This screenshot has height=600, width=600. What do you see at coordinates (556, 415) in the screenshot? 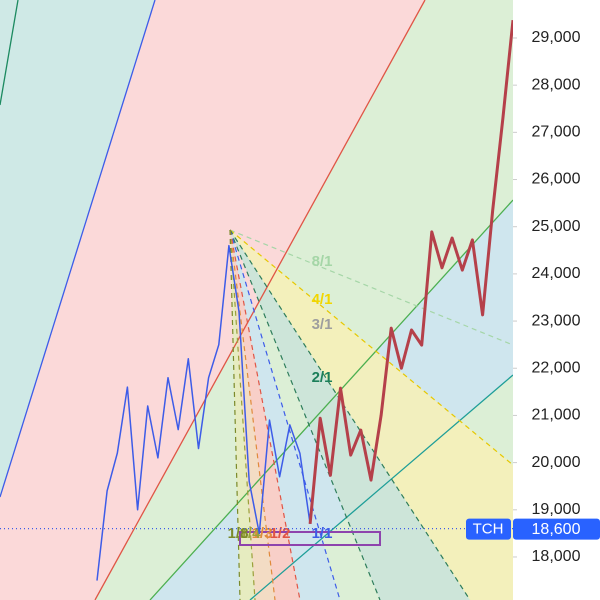
I see `y-tick-label: 21,000` at bounding box center [556, 415].